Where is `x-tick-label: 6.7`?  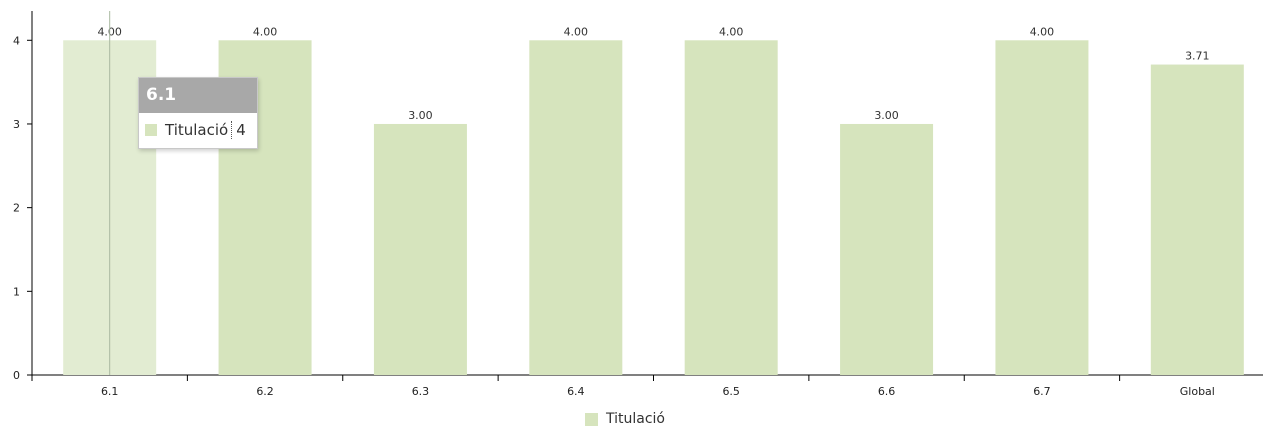
x-tick-label: 6.7 is located at coordinates (1042, 391).